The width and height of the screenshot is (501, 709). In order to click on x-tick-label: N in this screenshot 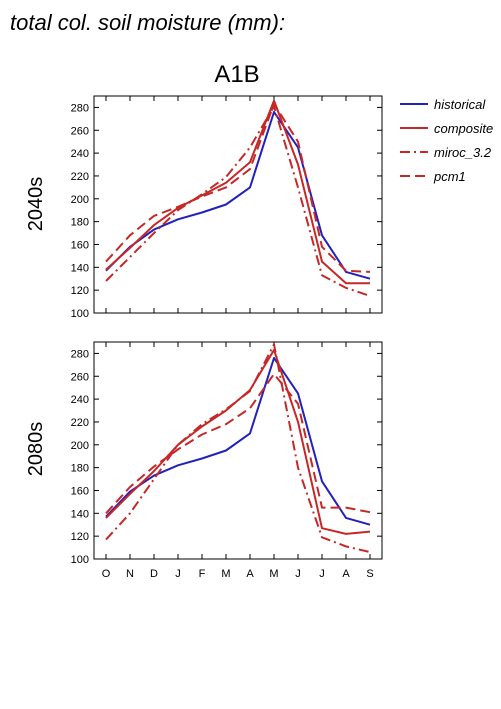, I will do `click(130, 574)`.